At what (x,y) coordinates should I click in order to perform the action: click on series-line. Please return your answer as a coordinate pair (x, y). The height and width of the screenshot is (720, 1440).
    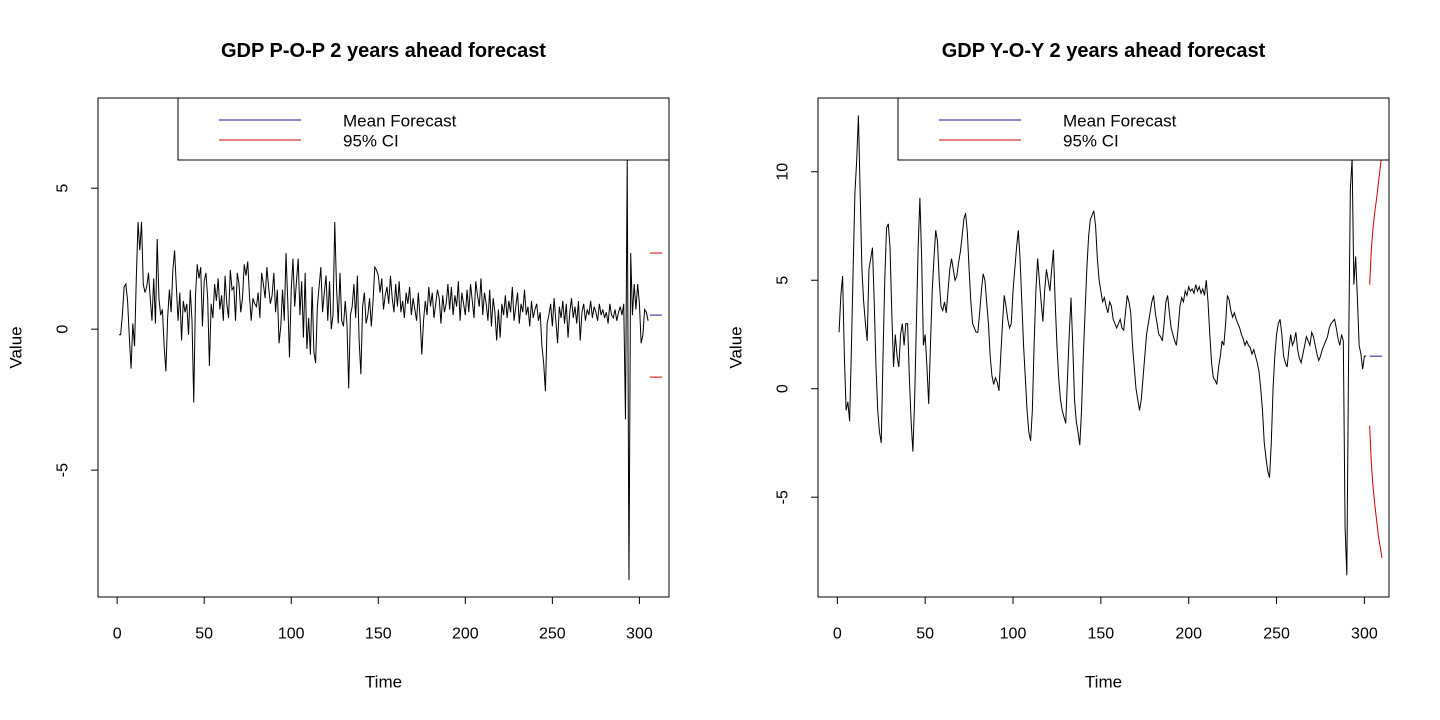
    Looking at the image, I should click on (1376, 219).